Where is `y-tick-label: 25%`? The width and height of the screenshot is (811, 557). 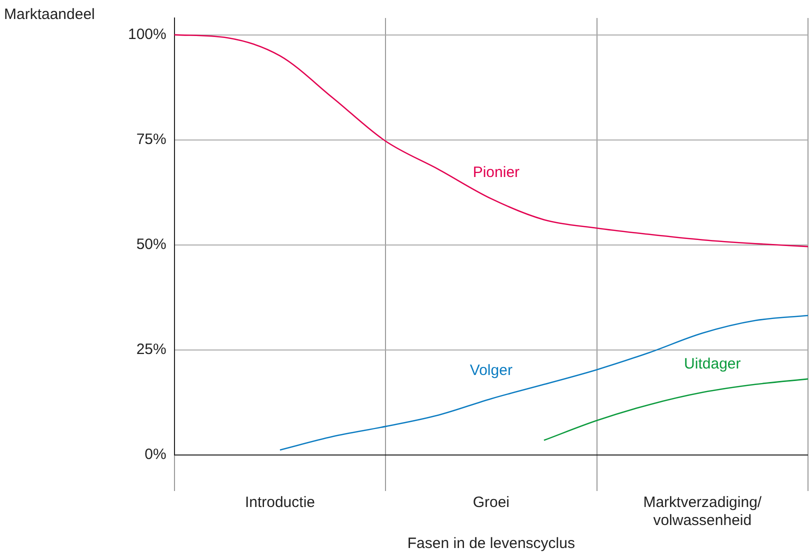
y-tick-label: 25% is located at coordinates (151, 349).